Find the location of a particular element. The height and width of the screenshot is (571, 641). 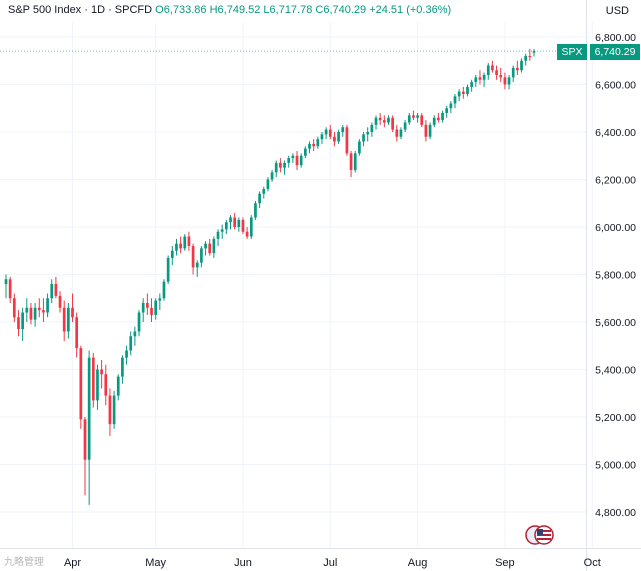

currency-label: USD is located at coordinates (617, 11).